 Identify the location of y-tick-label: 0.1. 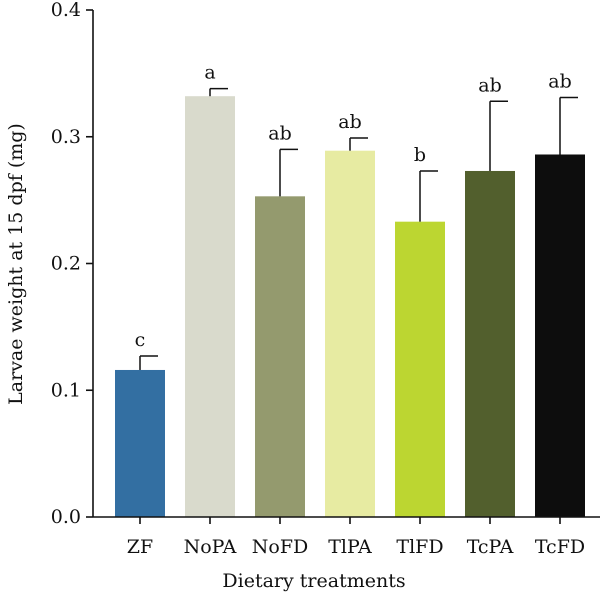
(66, 390).